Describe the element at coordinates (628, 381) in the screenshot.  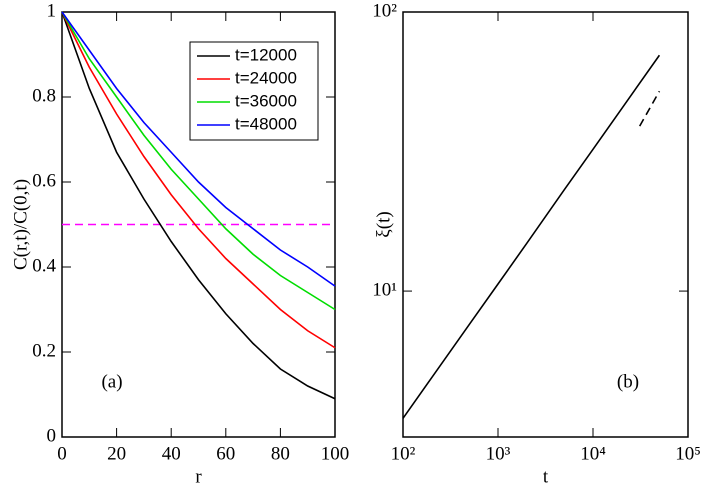
I see `annotation: (b)` at that location.